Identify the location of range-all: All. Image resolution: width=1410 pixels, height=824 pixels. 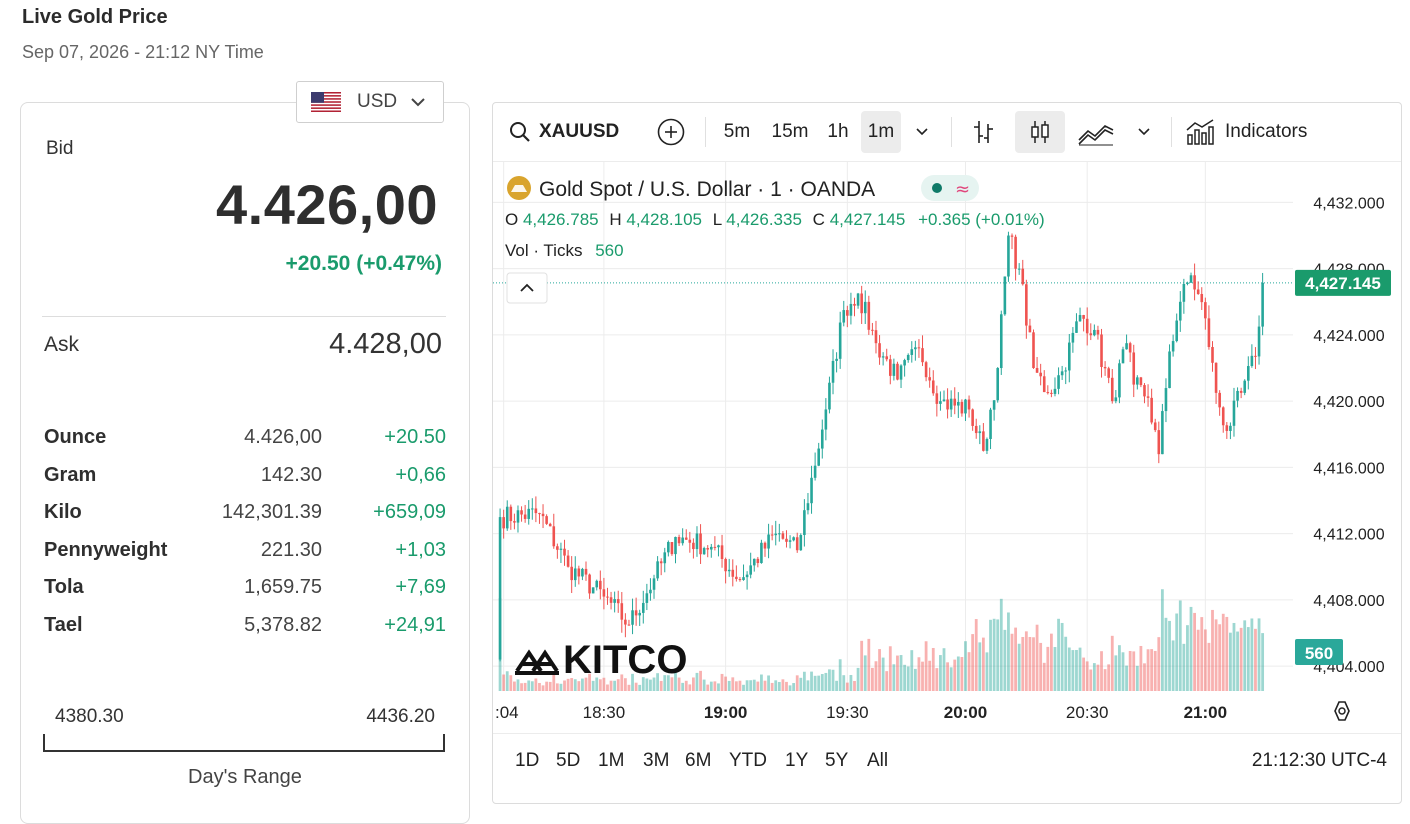
(878, 760).